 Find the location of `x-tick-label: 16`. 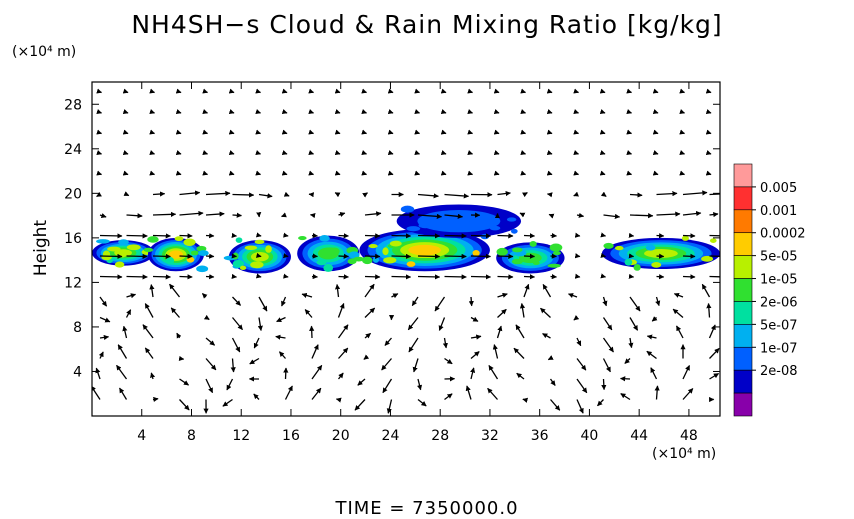

x-tick-label: 16 is located at coordinates (291, 436).